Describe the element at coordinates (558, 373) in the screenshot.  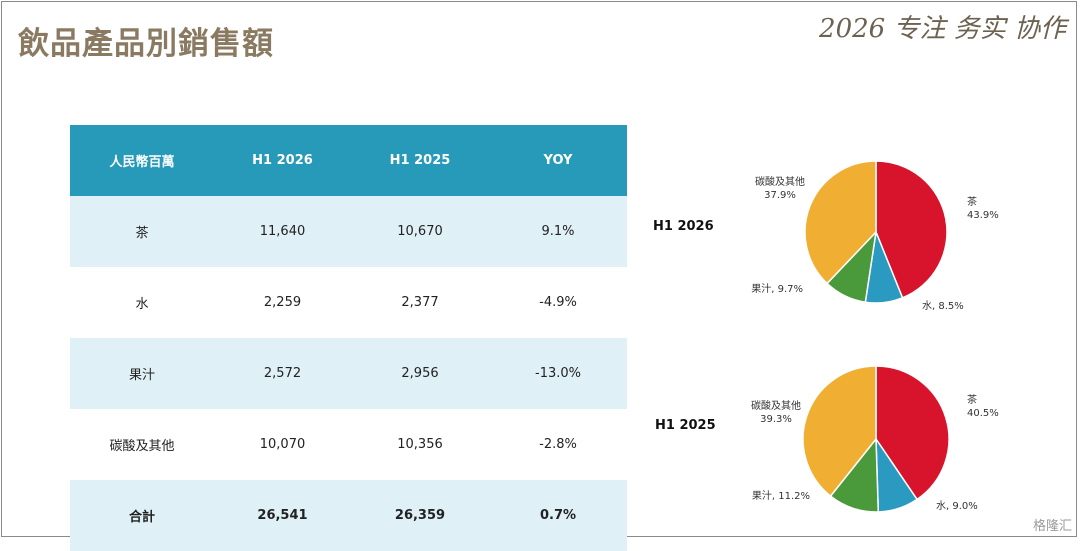
I see `table-cell: -13.0%` at that location.